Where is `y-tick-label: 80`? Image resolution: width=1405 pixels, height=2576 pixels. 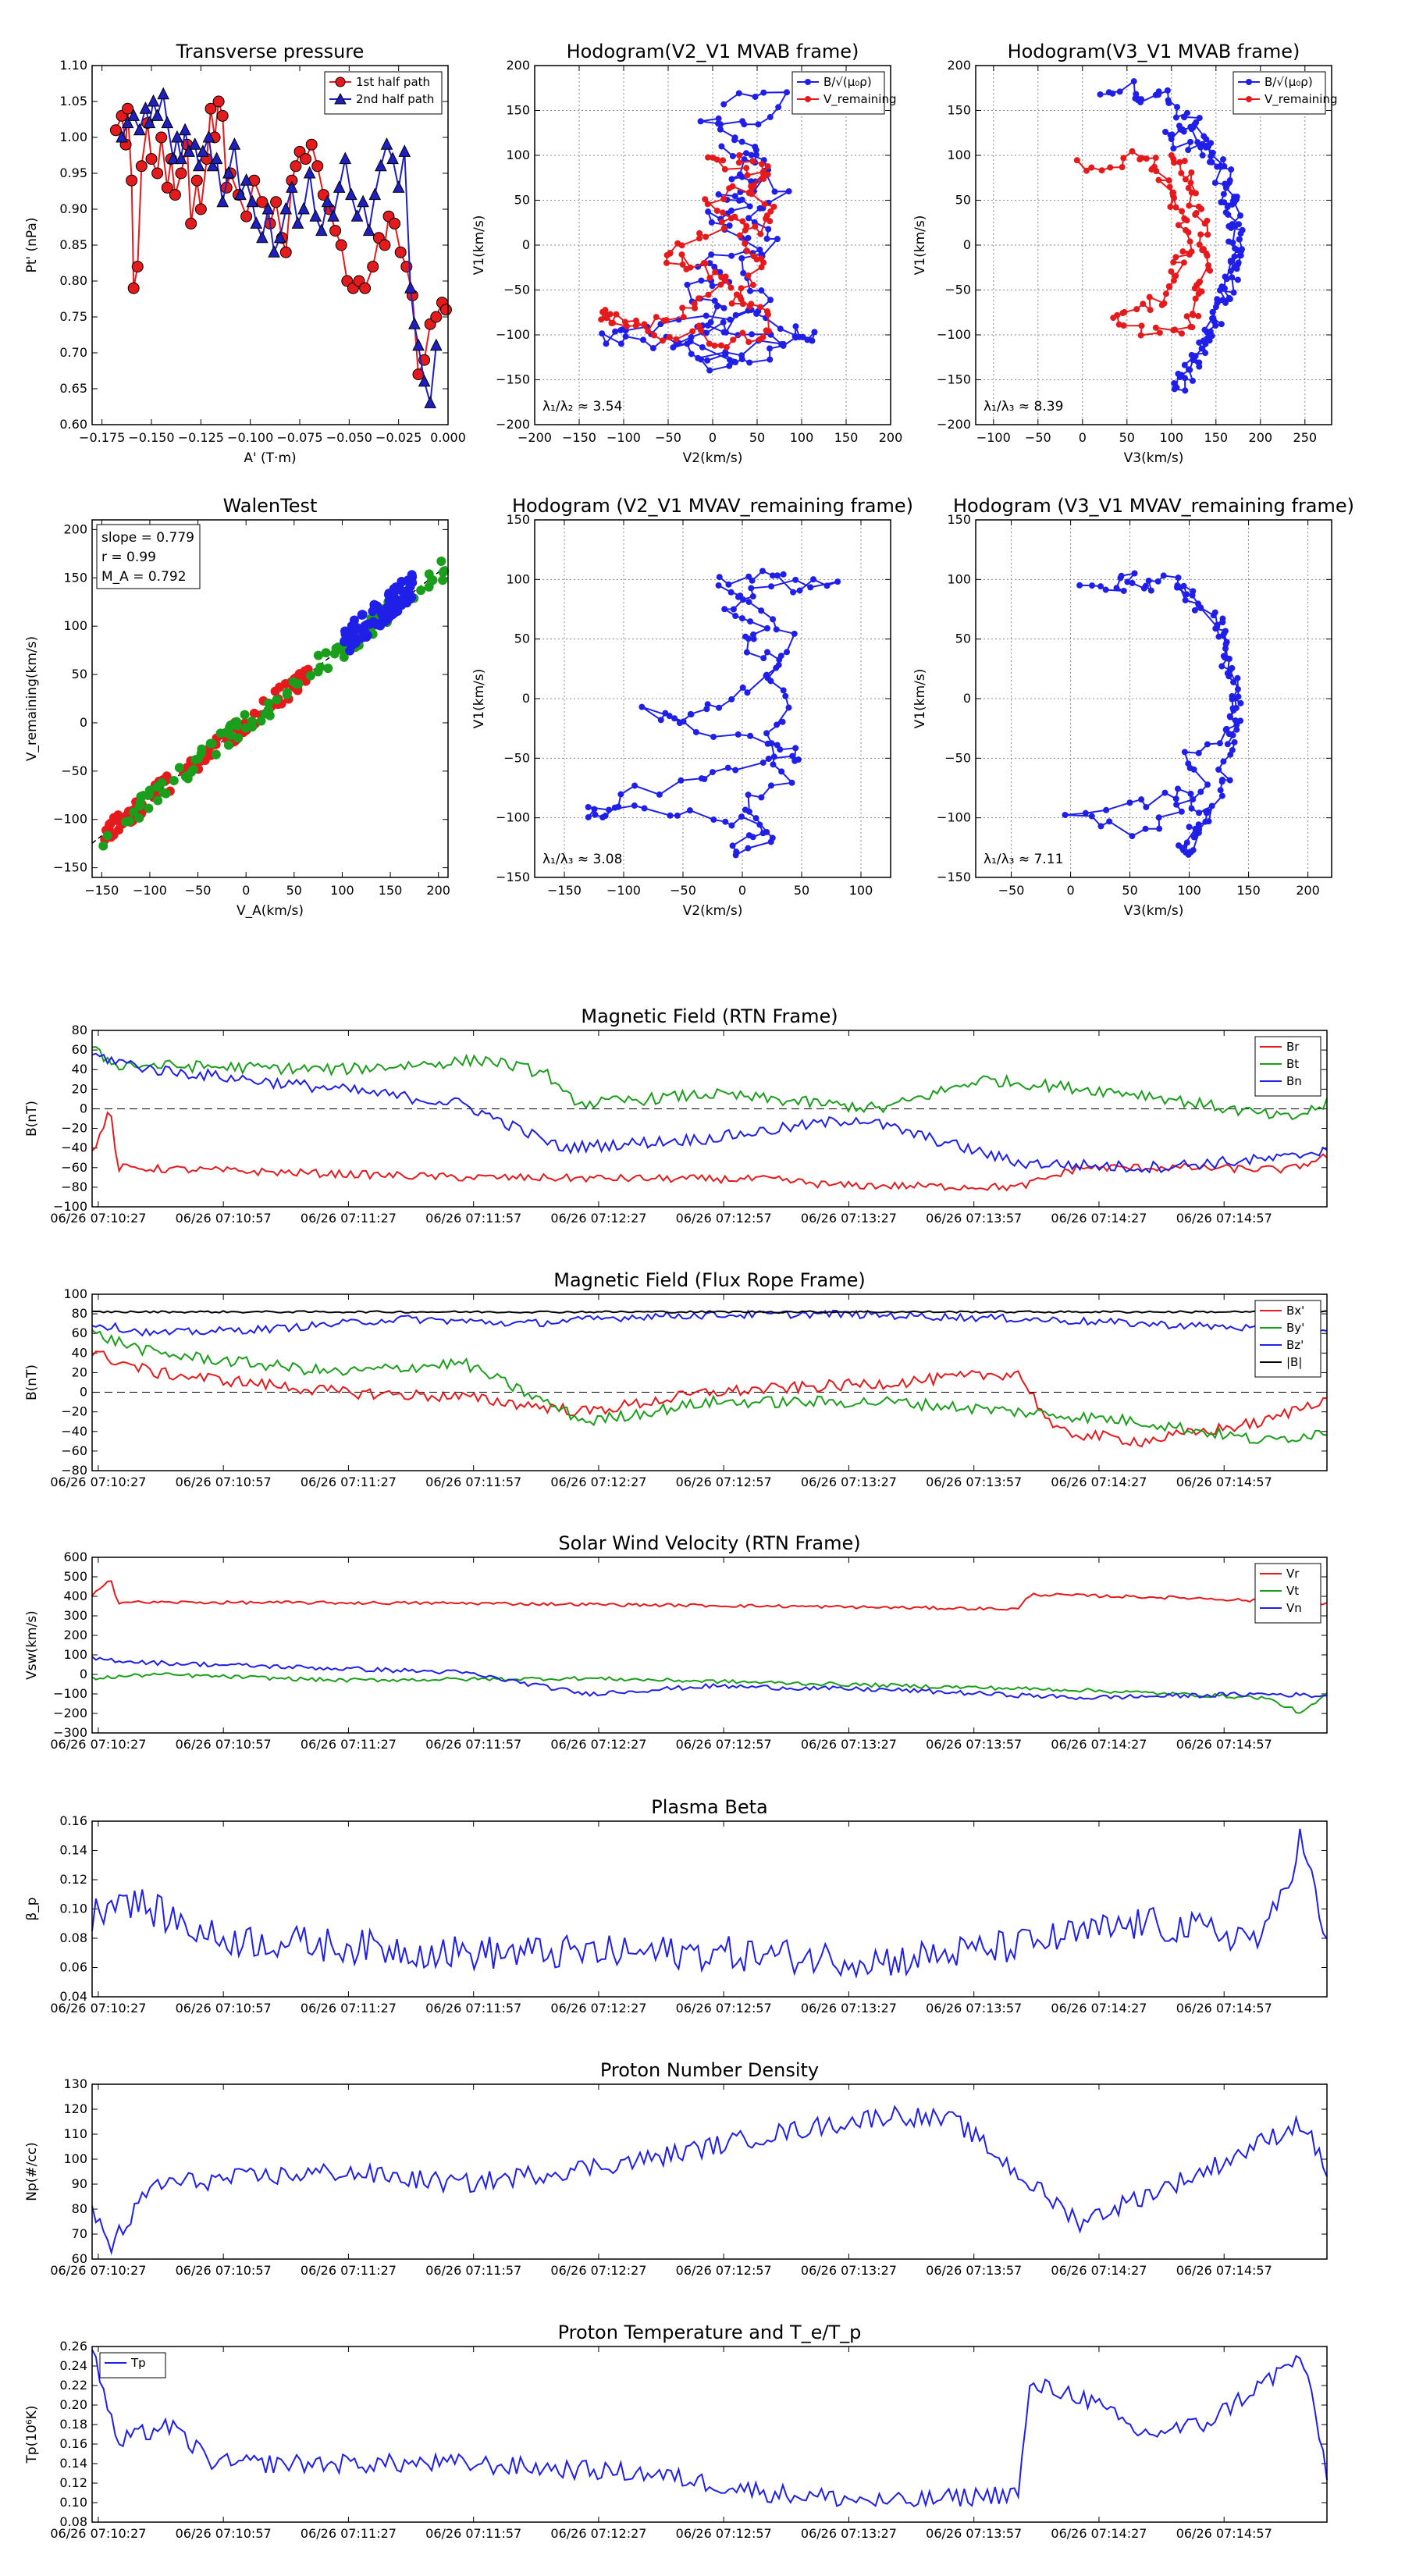
y-tick-label: 80 is located at coordinates (80, 2208).